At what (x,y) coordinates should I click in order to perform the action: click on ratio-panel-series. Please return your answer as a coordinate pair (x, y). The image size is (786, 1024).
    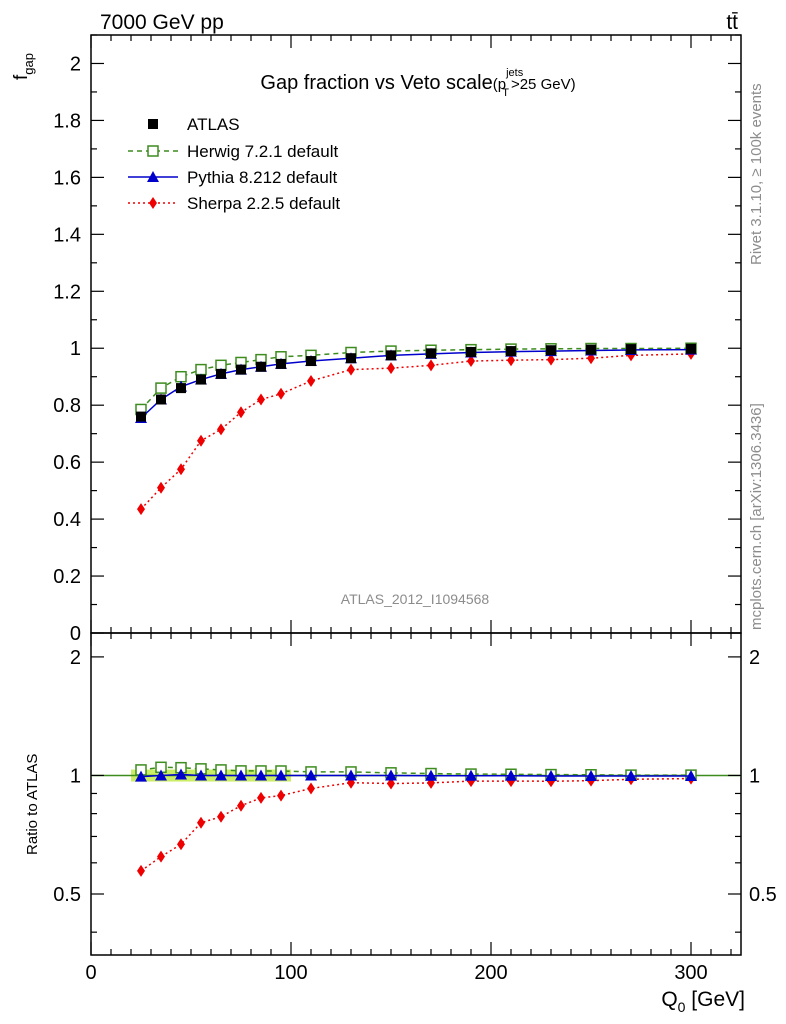
    Looking at the image, I should click on (416, 819).